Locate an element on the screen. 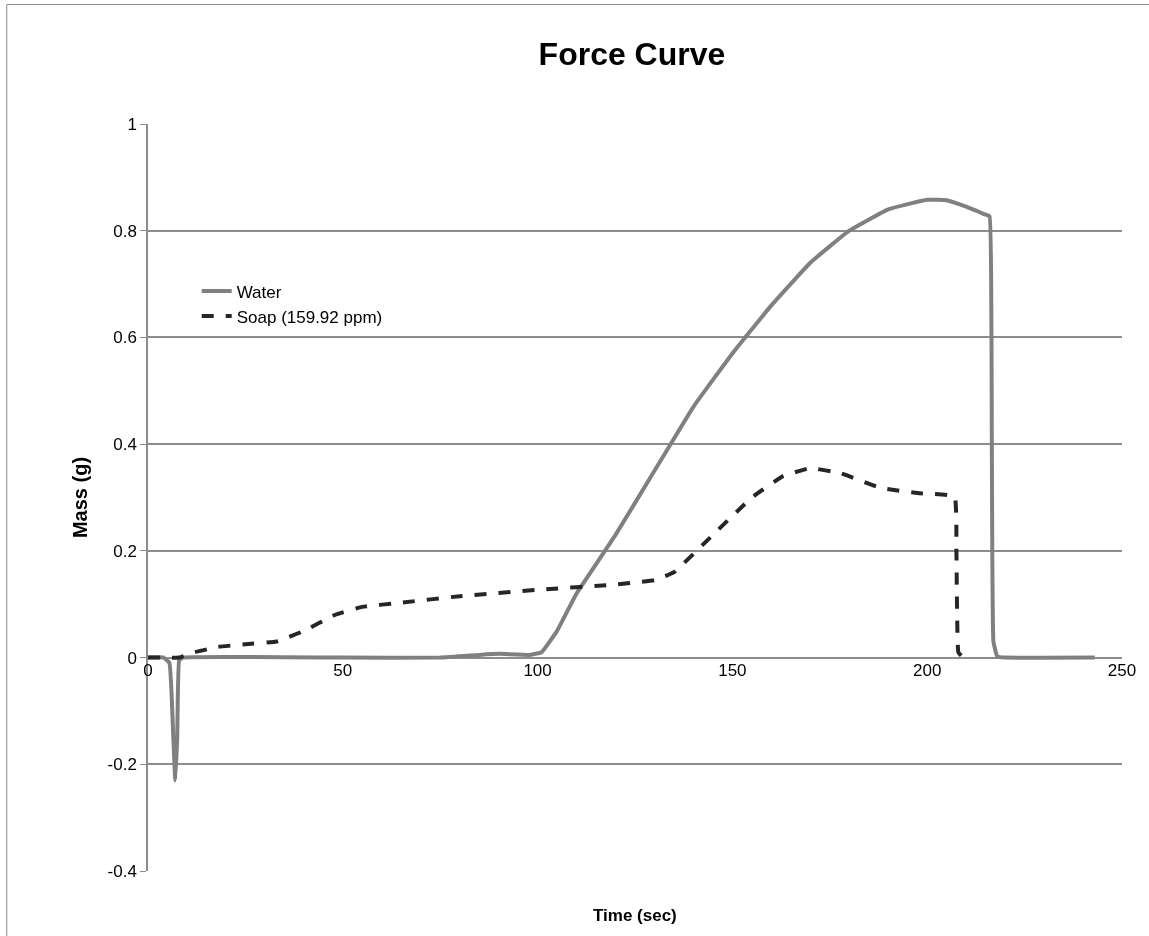  x-tick-label: 250 is located at coordinates (1122, 670).